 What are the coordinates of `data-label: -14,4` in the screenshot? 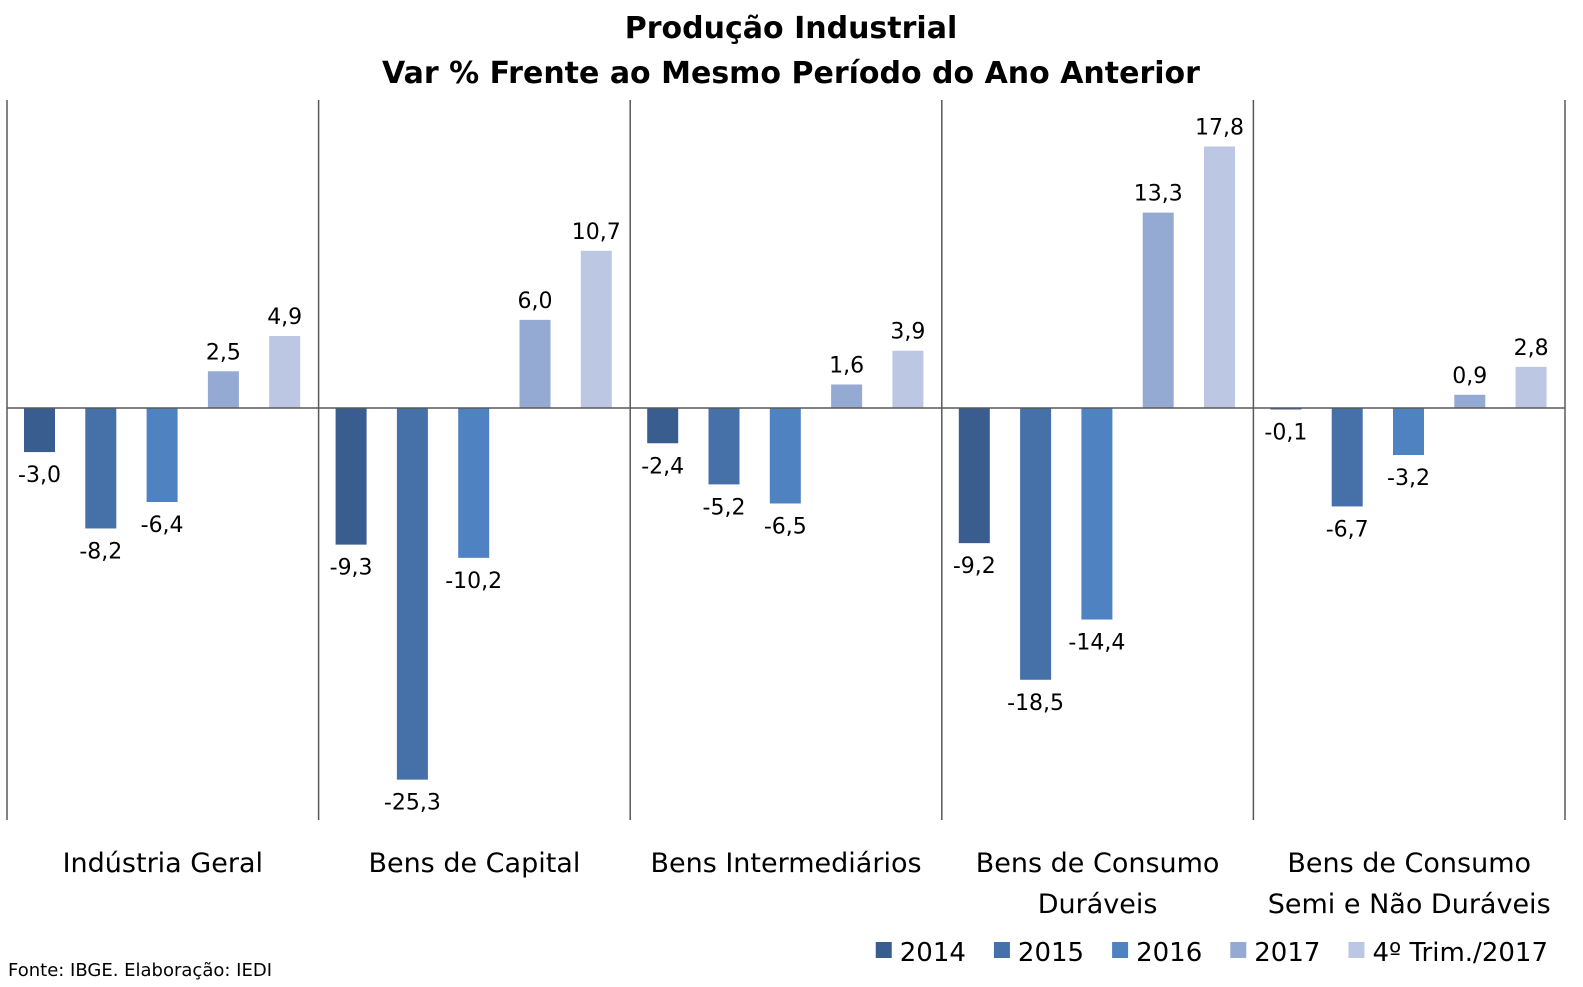 It's located at (1096, 643).